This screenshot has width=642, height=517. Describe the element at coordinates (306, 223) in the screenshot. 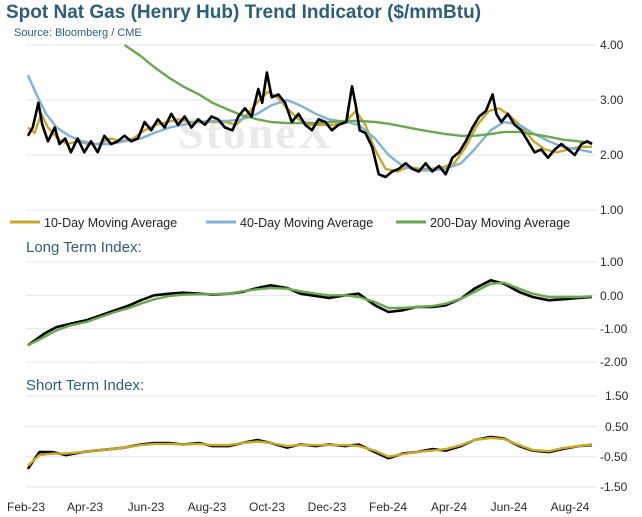

I see `legend-label-ma40: 40-Day Moving Average` at that location.